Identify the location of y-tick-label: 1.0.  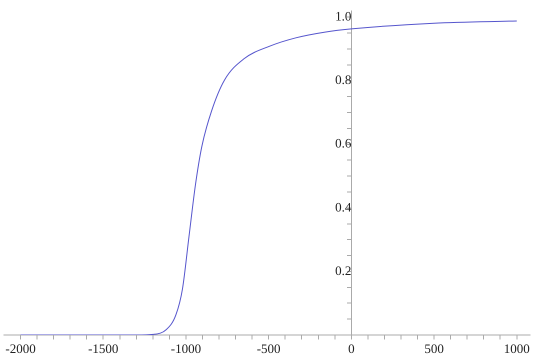
(343, 16).